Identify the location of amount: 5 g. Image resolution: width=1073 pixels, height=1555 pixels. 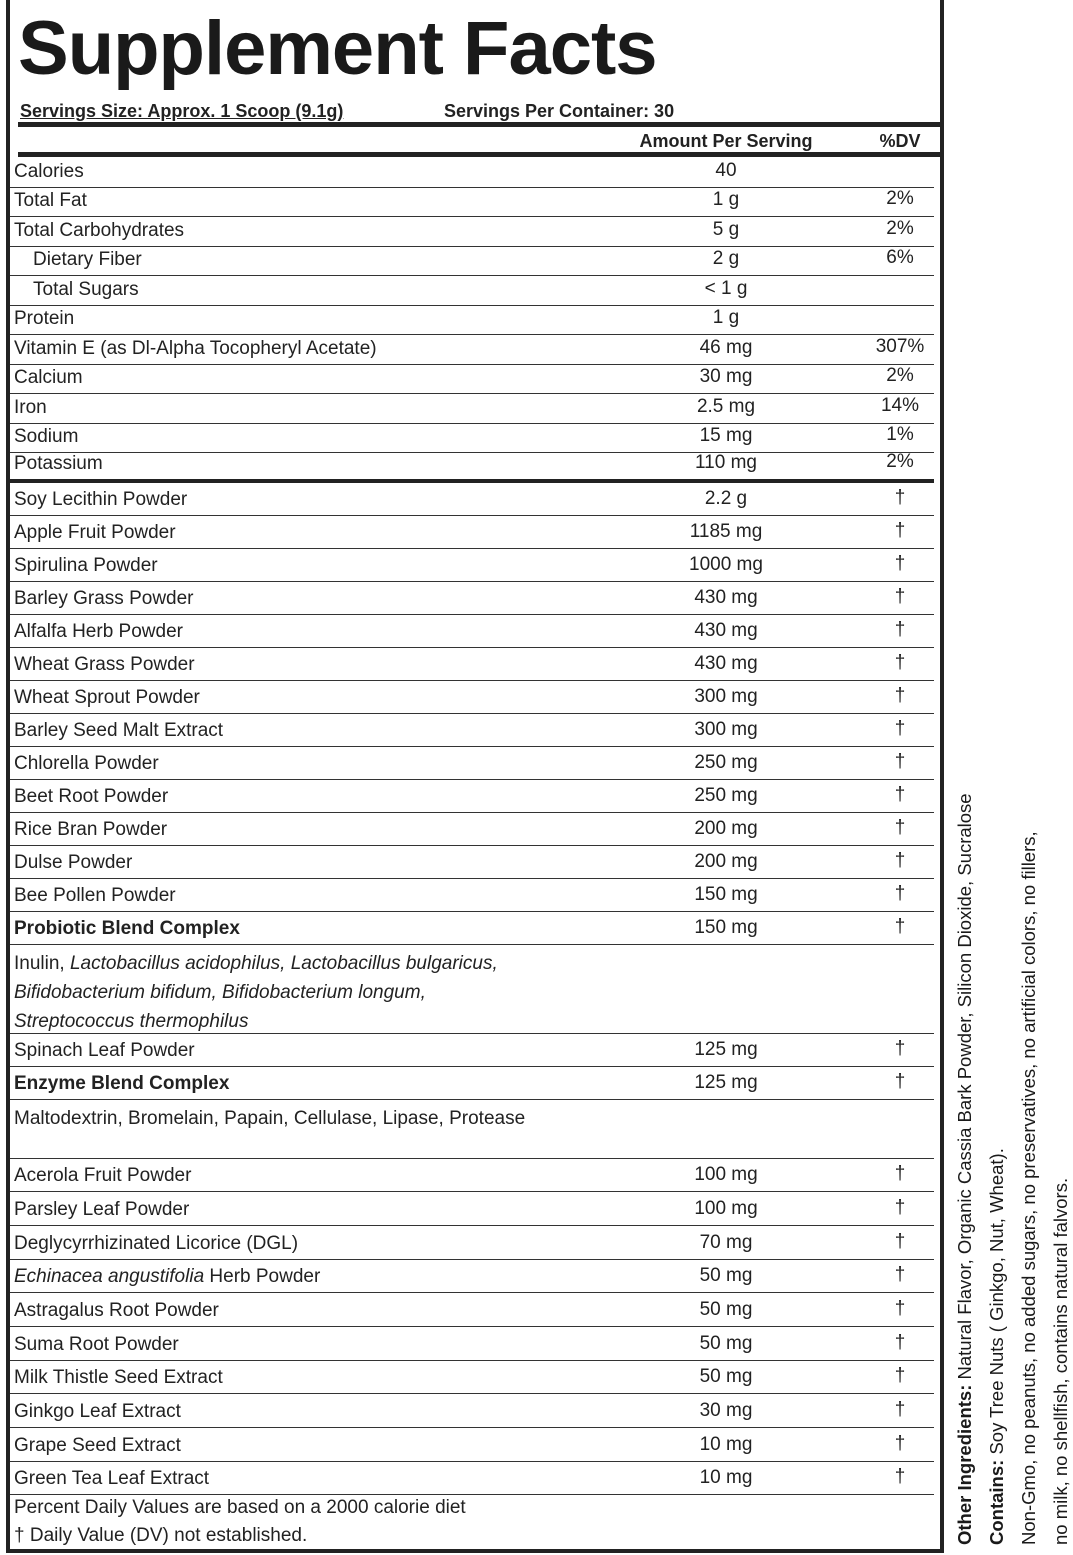
(726, 229).